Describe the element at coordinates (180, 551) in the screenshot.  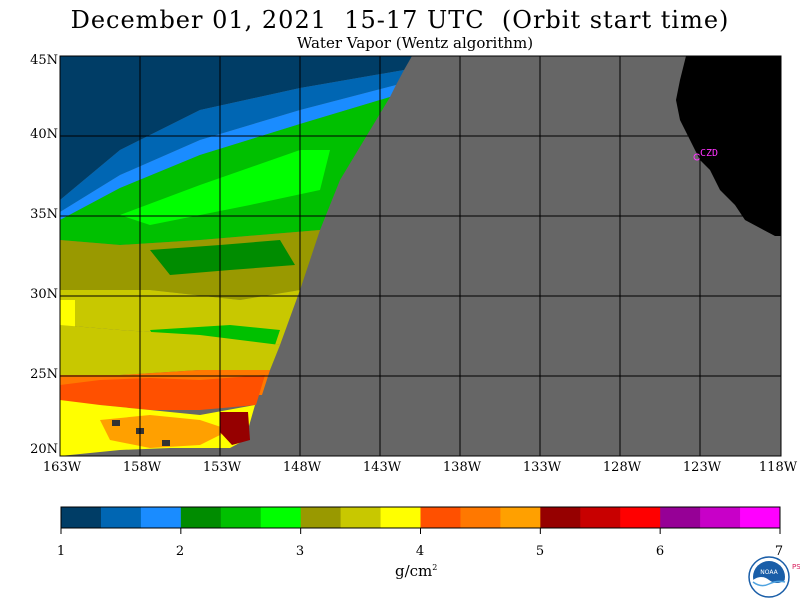
I see `colorbar-tick-2: 2` at that location.